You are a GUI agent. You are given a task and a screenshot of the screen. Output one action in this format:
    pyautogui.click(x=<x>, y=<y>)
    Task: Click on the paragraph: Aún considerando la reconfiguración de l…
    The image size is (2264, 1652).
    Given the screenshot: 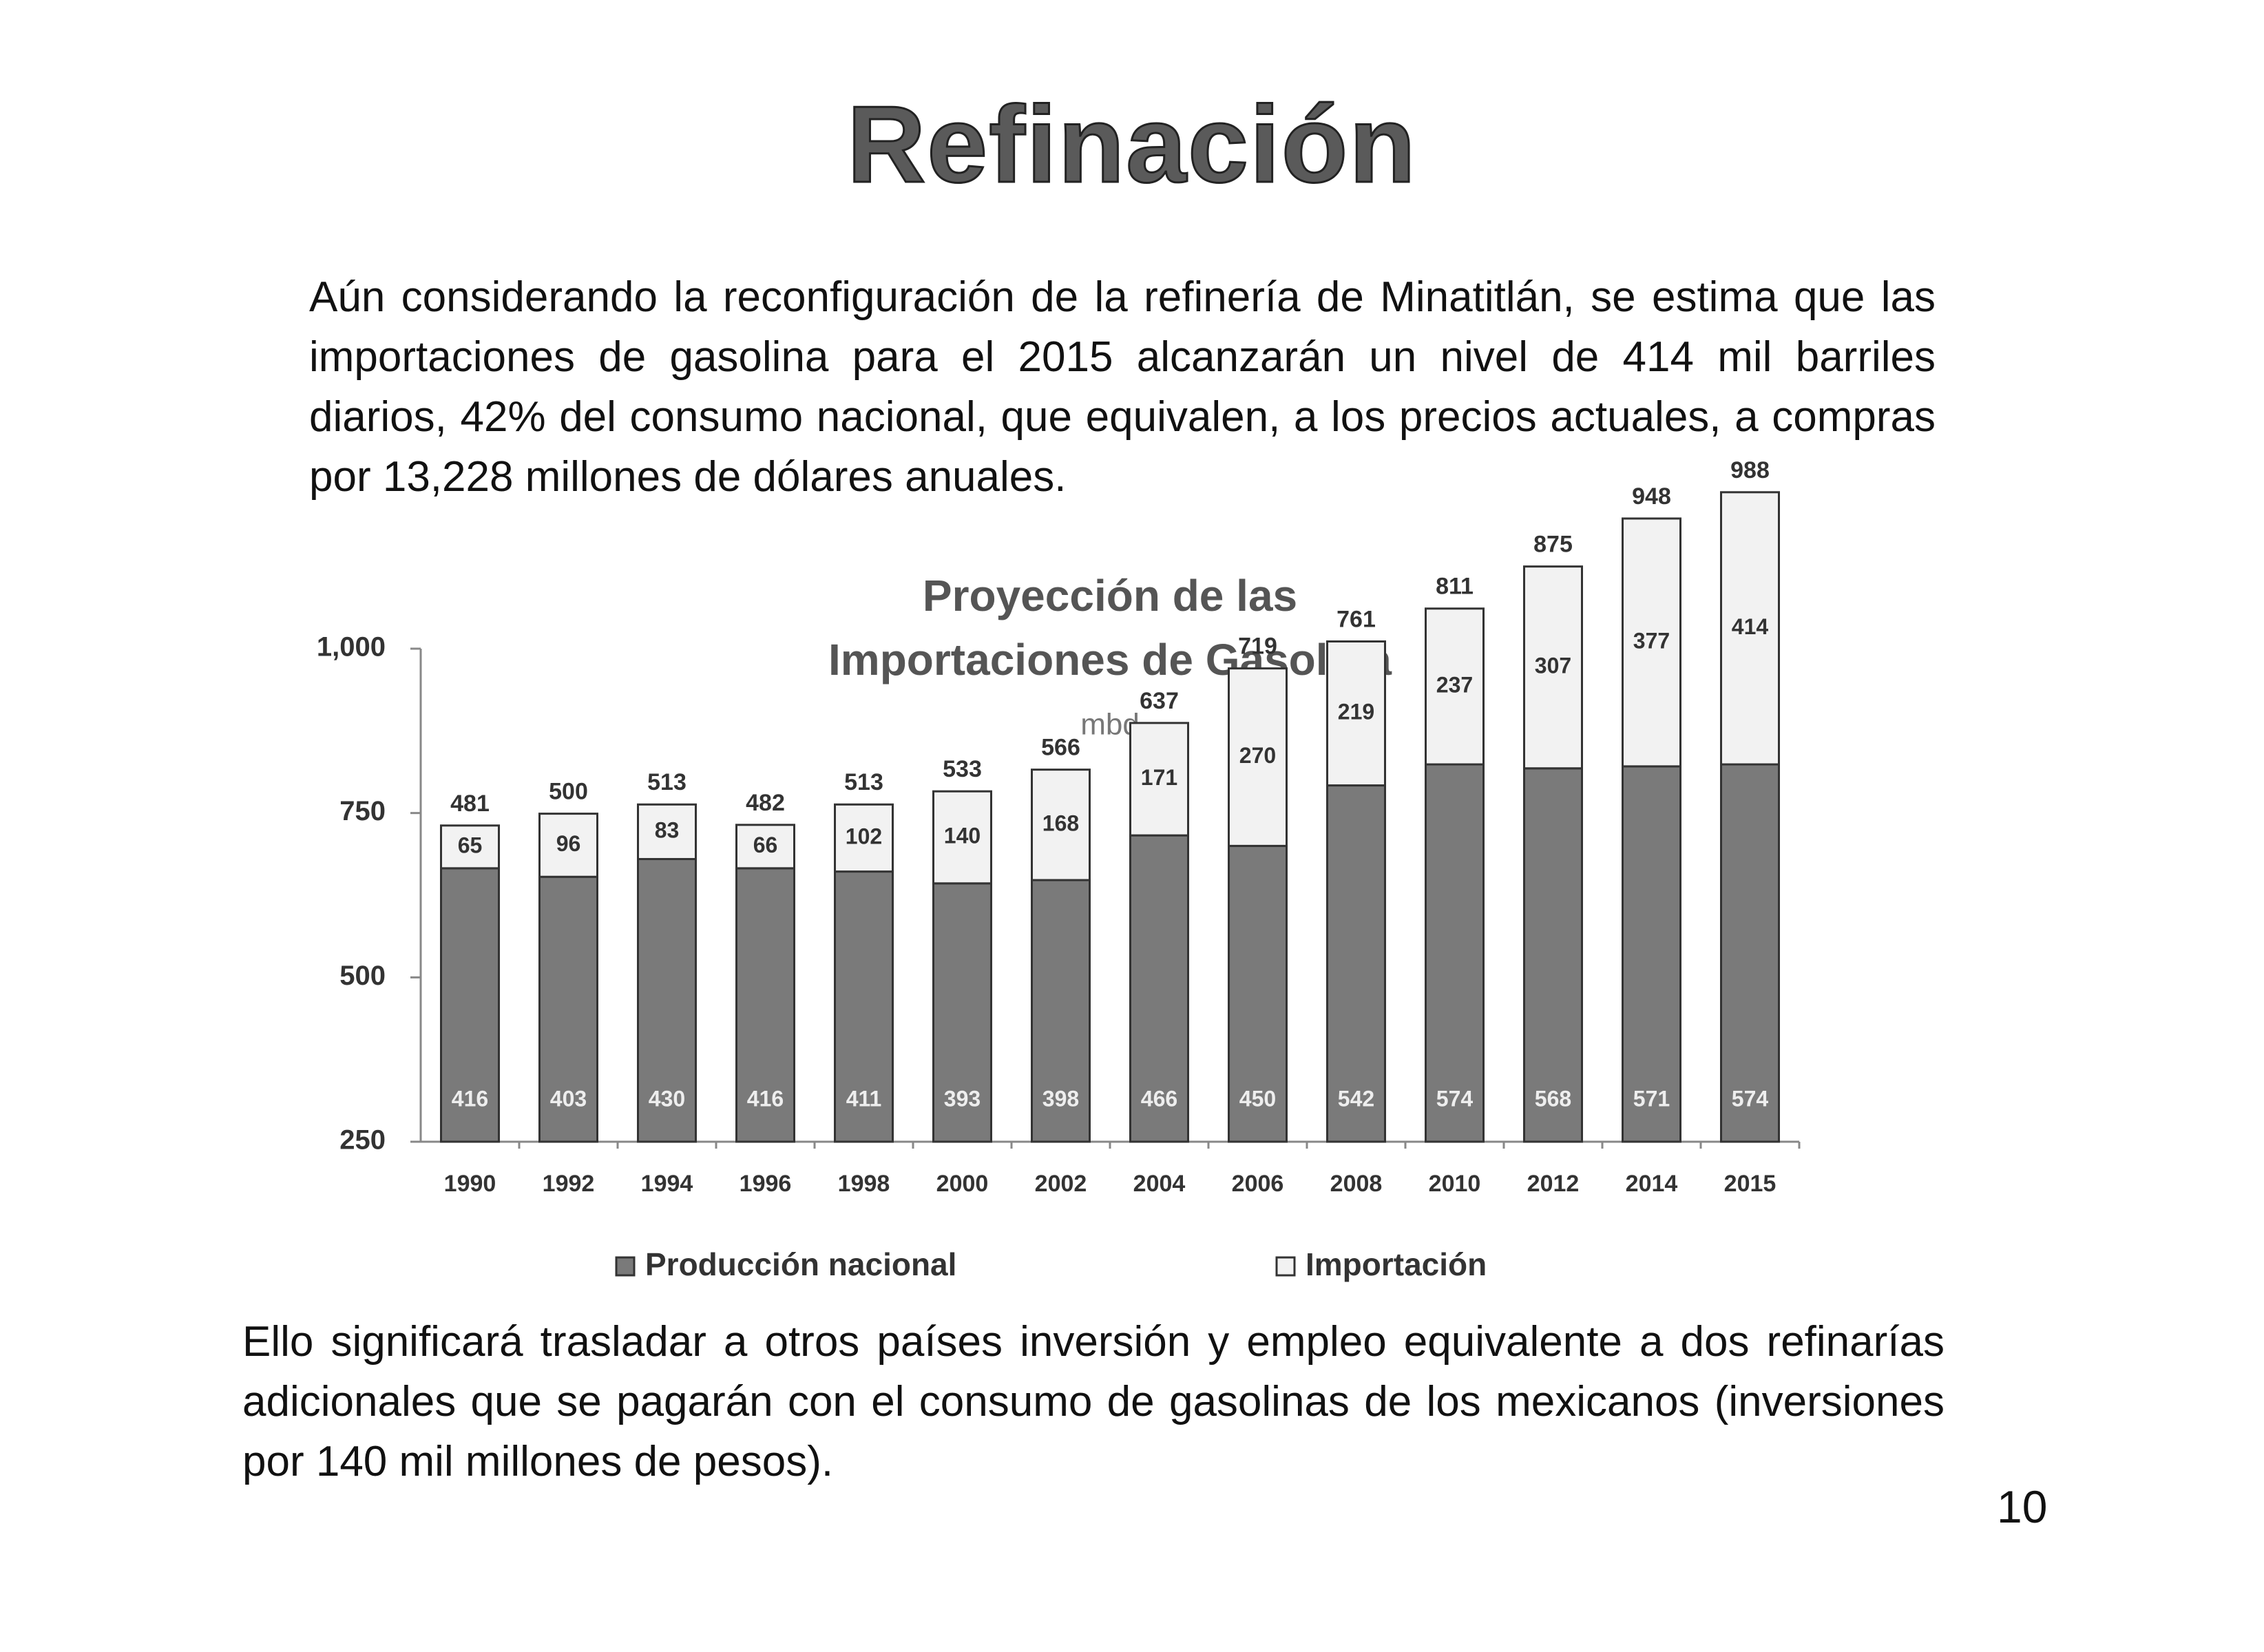 What is the action you would take?
    pyautogui.click(x=1123, y=387)
    